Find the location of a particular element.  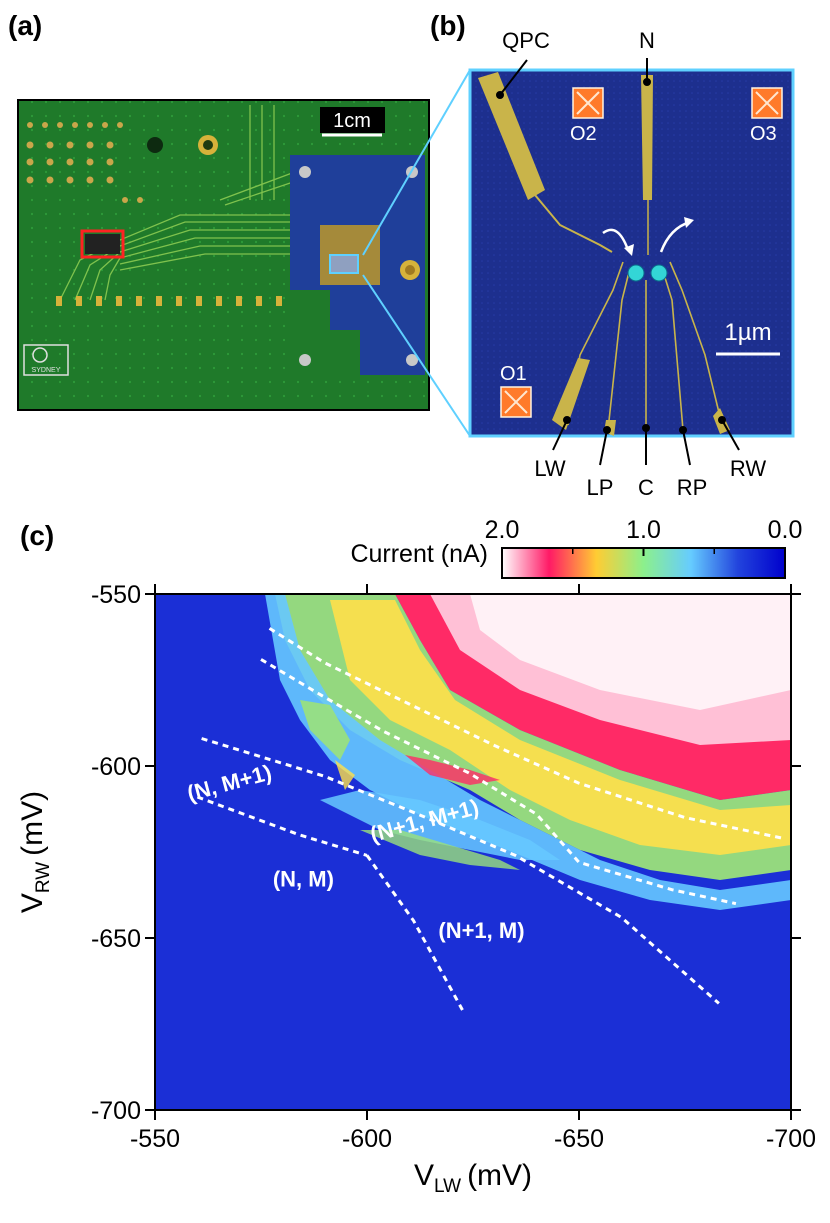

x-axis-label: VLW (mV) is located at coordinates (473, 1178).